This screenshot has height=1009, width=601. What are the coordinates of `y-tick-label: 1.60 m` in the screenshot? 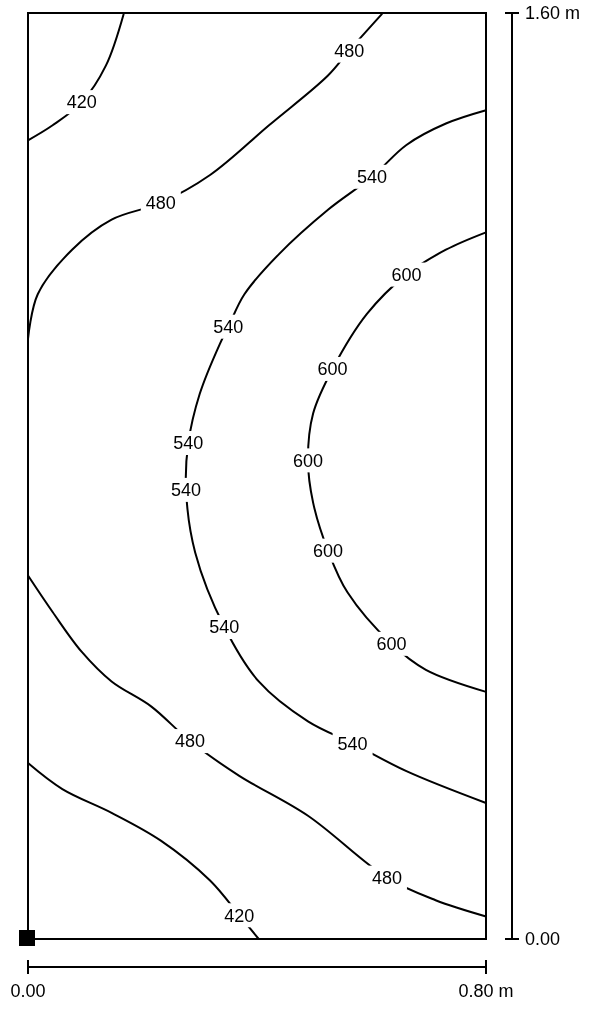 It's located at (553, 13).